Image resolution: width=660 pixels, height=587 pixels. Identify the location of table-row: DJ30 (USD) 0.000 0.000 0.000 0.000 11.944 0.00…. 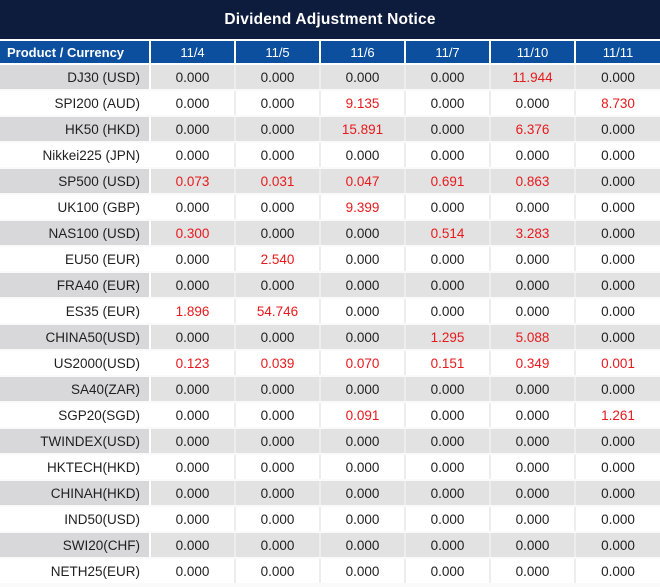
(330, 77).